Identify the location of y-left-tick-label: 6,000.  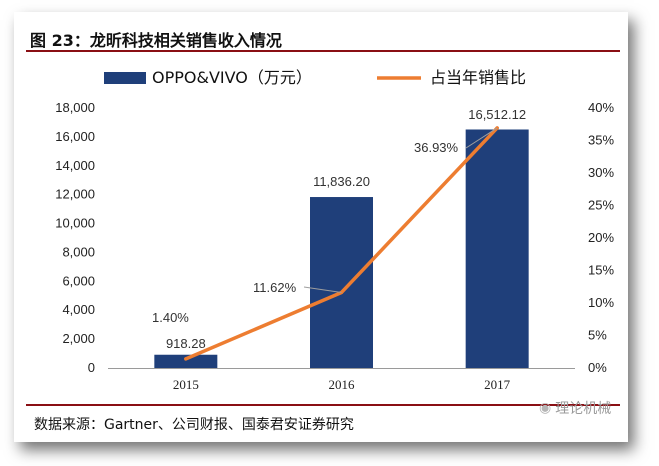
(78, 280).